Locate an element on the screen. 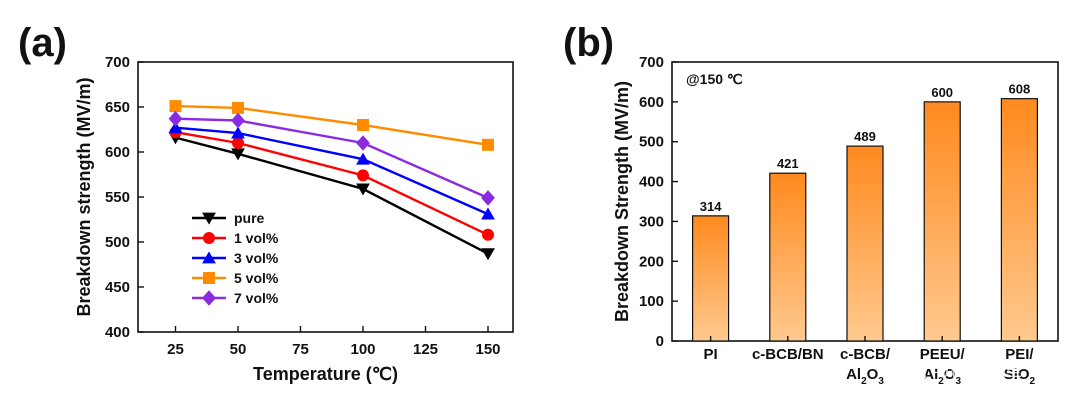  y-tick-label-b: 300 is located at coordinates (651, 221).